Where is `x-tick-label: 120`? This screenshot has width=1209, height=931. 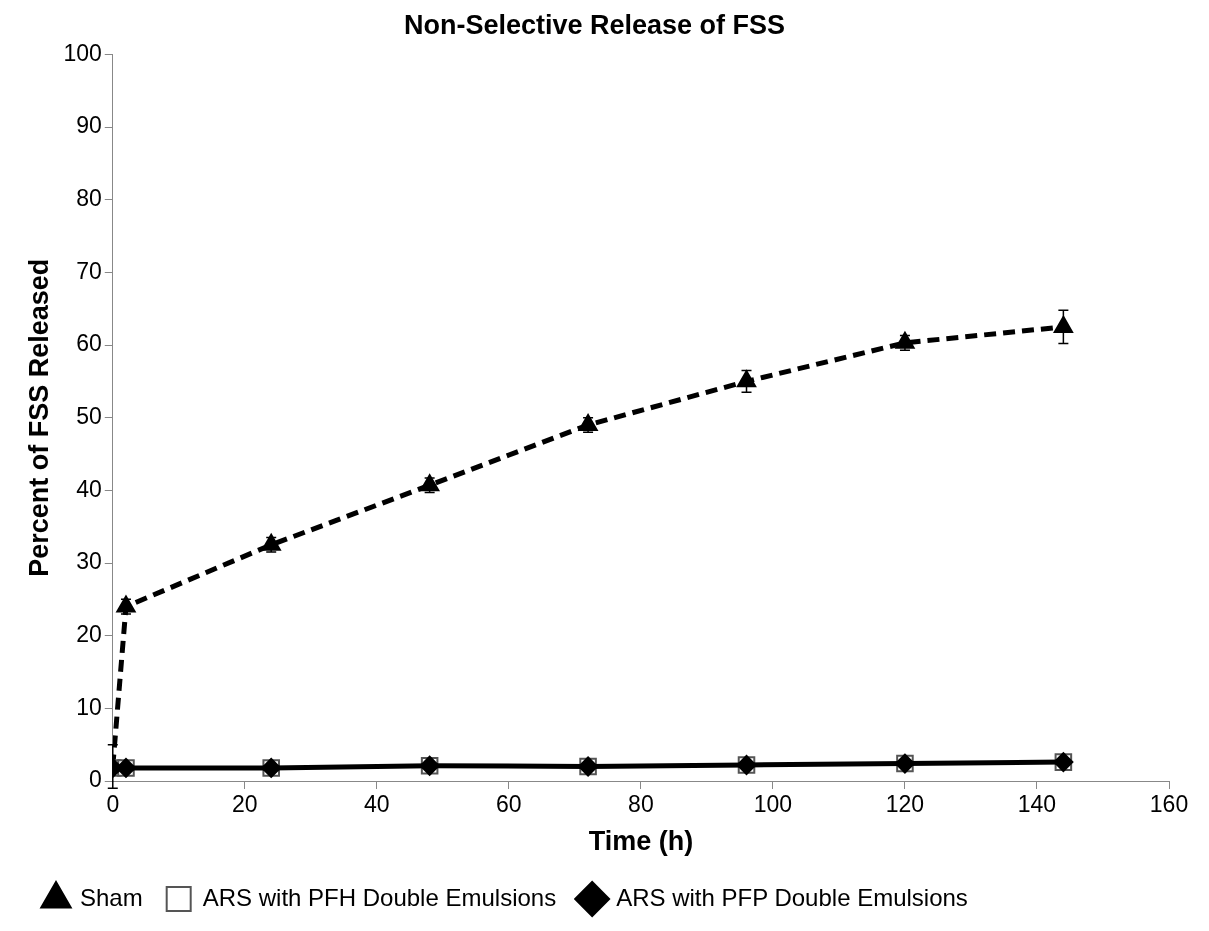
x-tick-label: 120 is located at coordinates (905, 804).